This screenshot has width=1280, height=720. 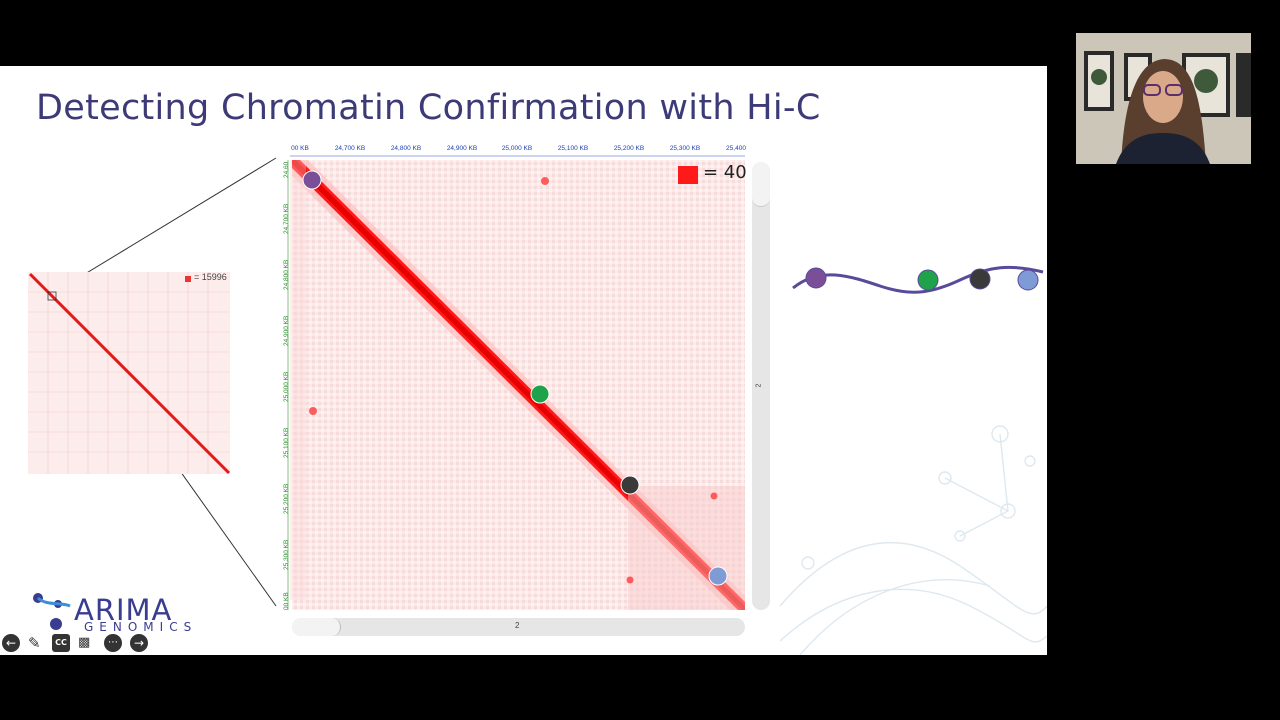 What do you see at coordinates (286, 386) in the screenshot?
I see `y-tick: 25,000 KB` at bounding box center [286, 386].